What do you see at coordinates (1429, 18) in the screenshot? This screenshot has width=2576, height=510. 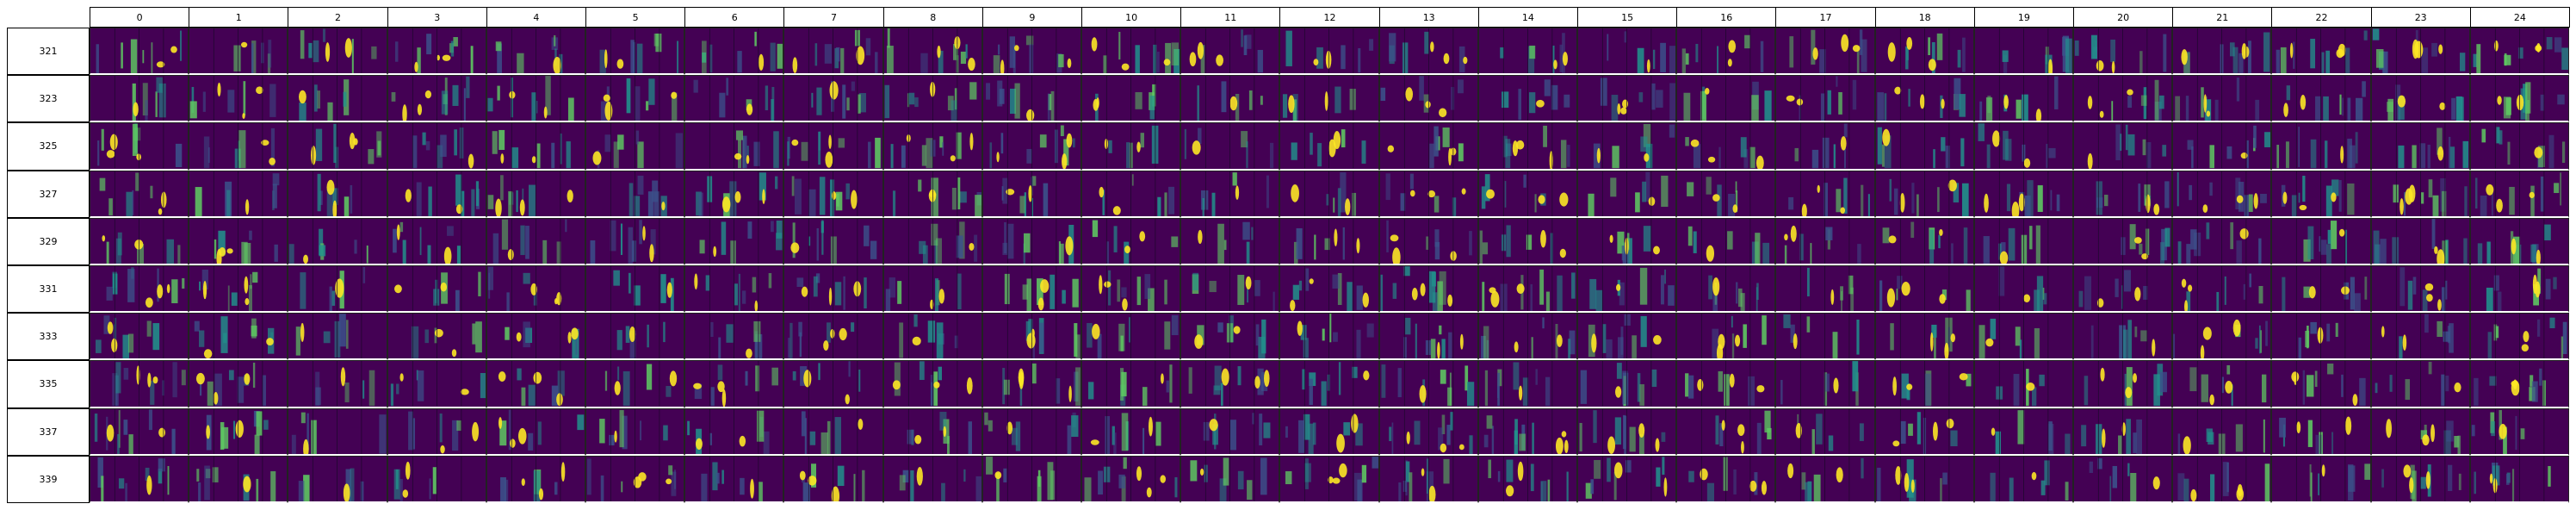 I see `column-header: 13` at bounding box center [1429, 18].